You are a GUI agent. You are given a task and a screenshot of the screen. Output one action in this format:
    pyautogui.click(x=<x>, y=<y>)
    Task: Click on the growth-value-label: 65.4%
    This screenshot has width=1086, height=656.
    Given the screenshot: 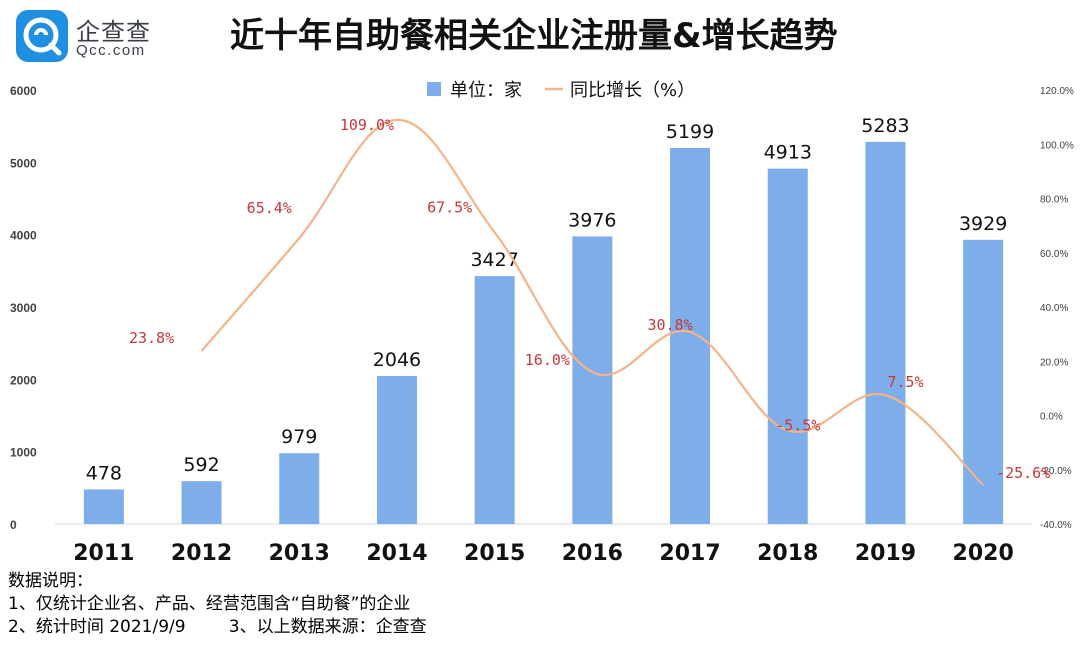 What is the action you would take?
    pyautogui.click(x=269, y=208)
    